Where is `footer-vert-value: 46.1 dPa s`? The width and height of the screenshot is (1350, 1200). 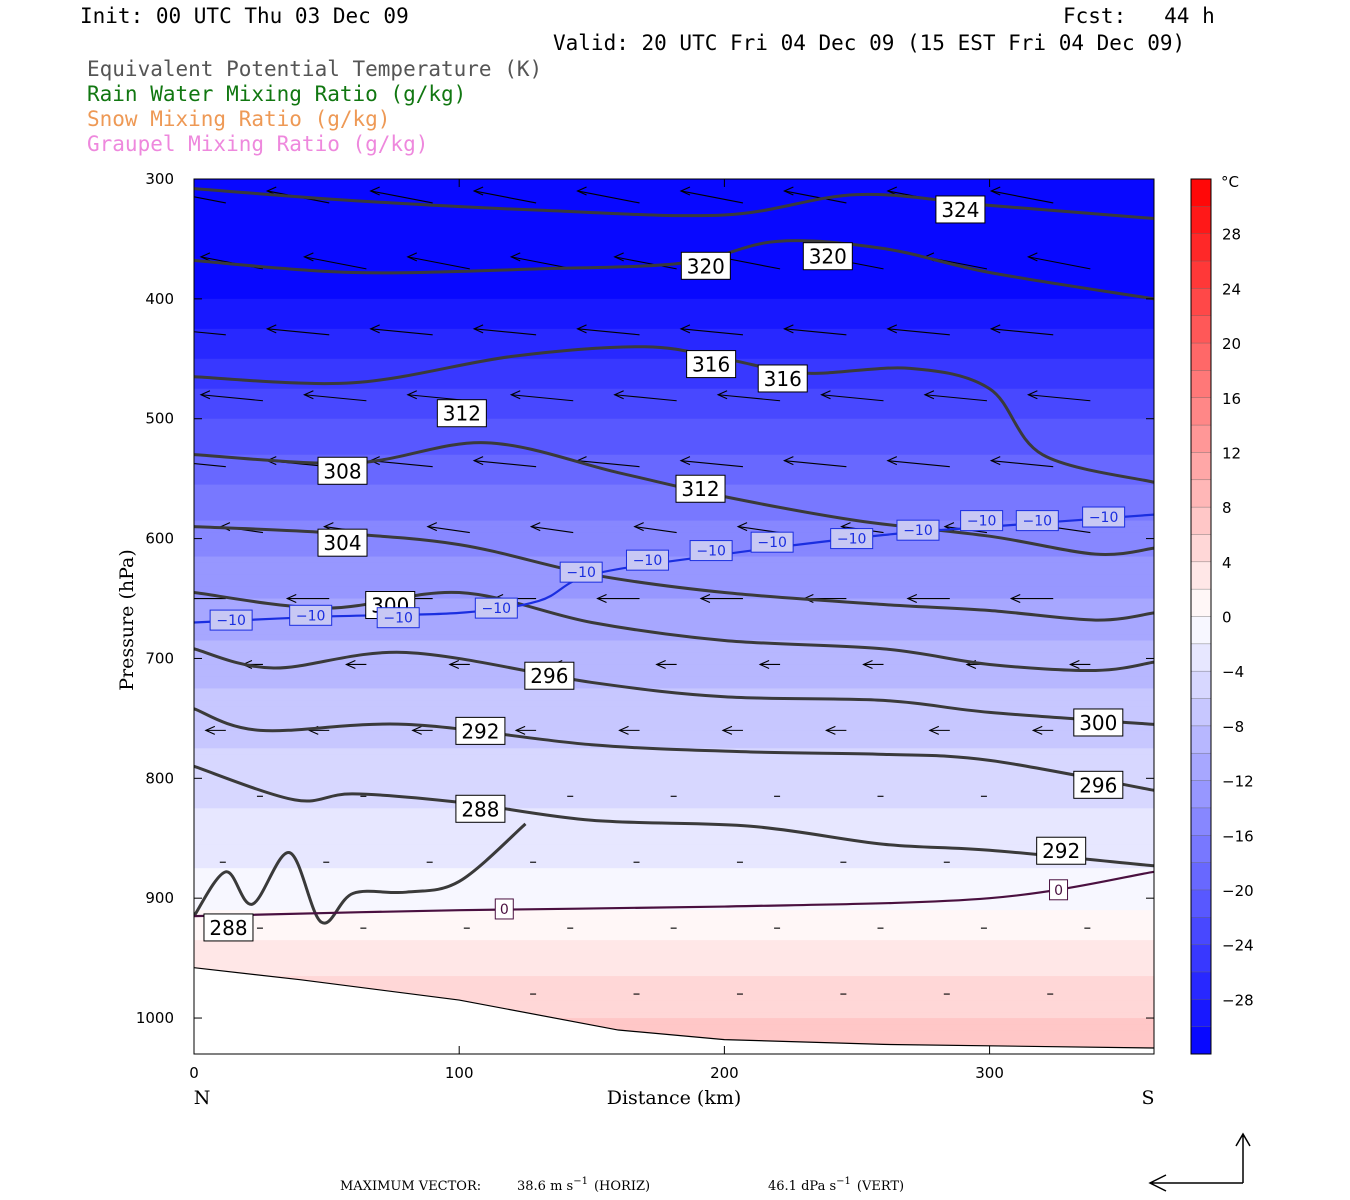 footer-vert-value: 46.1 dPa s is located at coordinates (802, 1186).